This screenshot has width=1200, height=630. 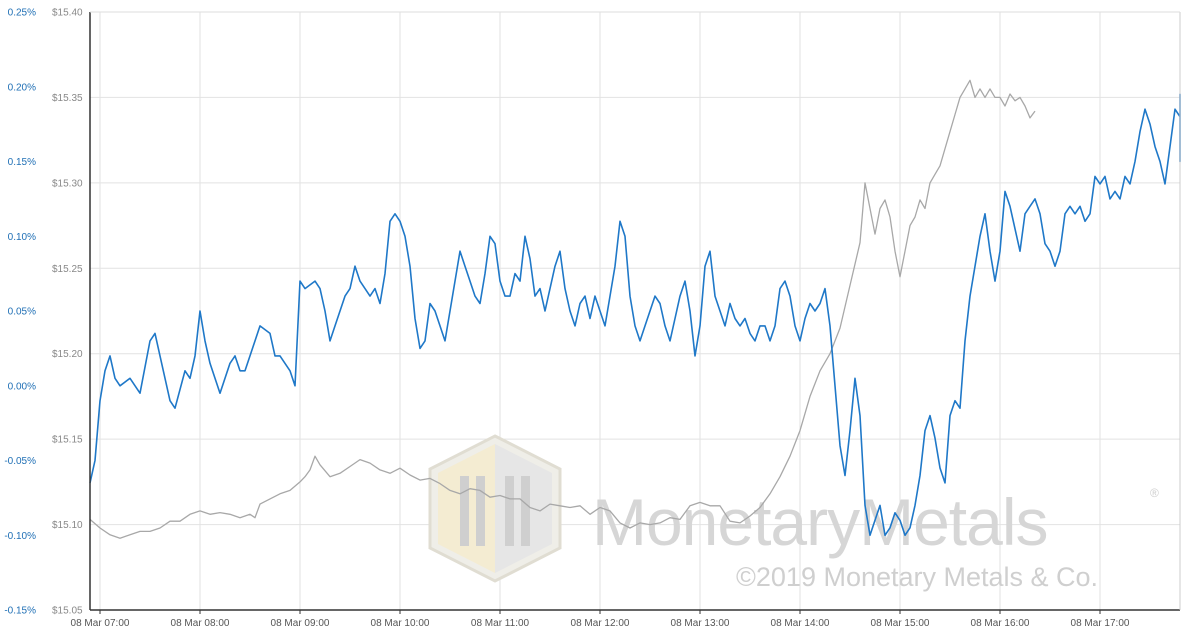 What do you see at coordinates (67, 13) in the screenshot?
I see `y-price-tick-label: $15.40` at bounding box center [67, 13].